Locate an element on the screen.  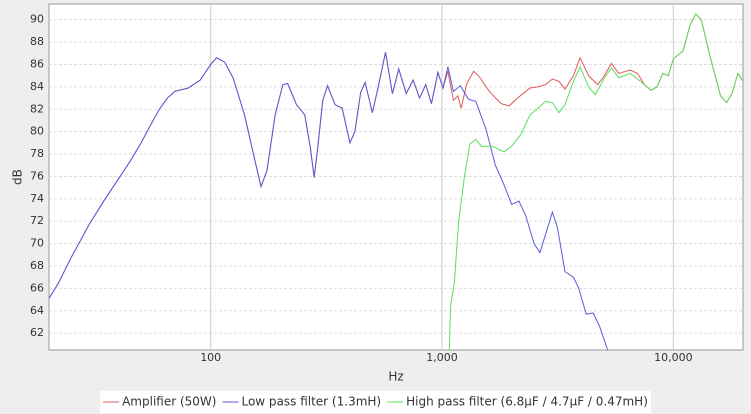
y-tick-label: 76 is located at coordinates (37, 175).